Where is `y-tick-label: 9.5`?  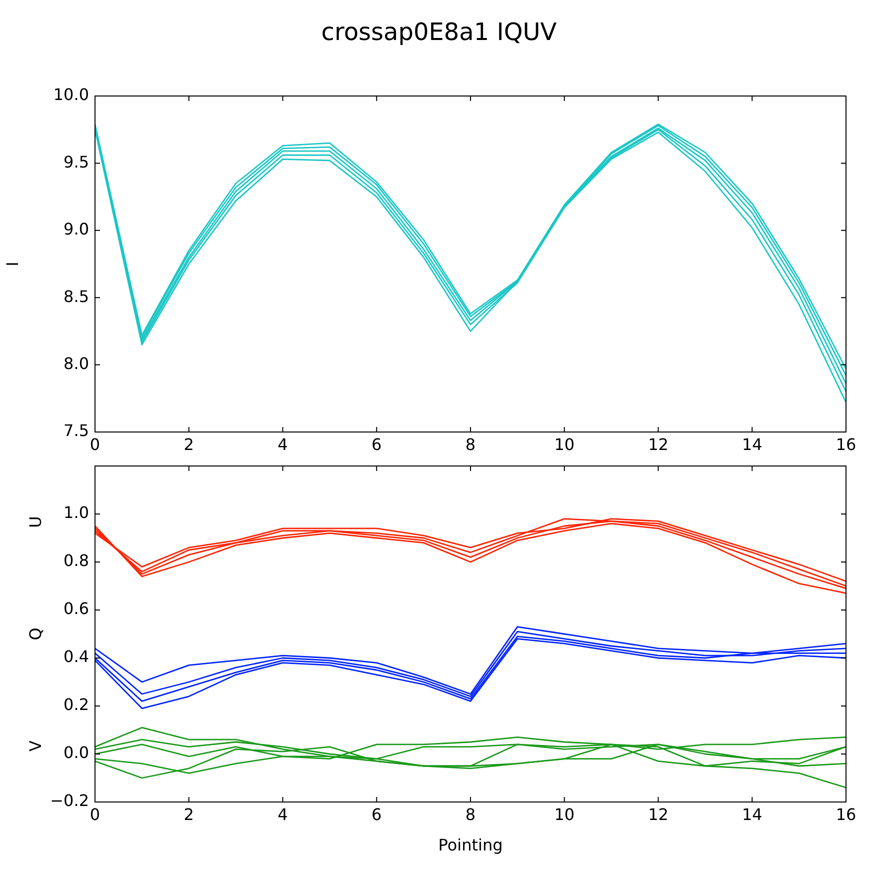
y-tick-label: 9.5 is located at coordinates (76, 162).